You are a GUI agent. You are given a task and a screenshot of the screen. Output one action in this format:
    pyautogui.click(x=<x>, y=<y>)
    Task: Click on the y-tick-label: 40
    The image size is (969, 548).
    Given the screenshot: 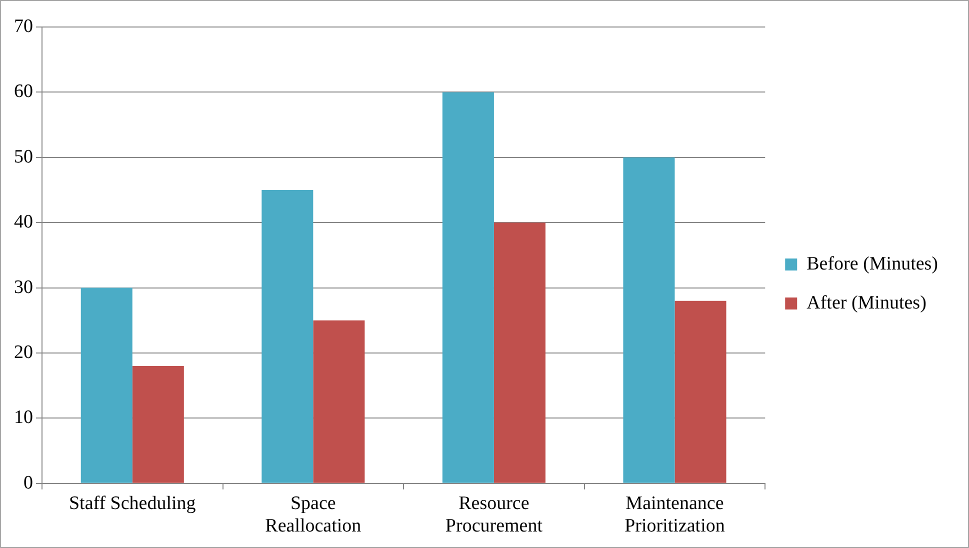 What is the action you would take?
    pyautogui.click(x=23, y=222)
    